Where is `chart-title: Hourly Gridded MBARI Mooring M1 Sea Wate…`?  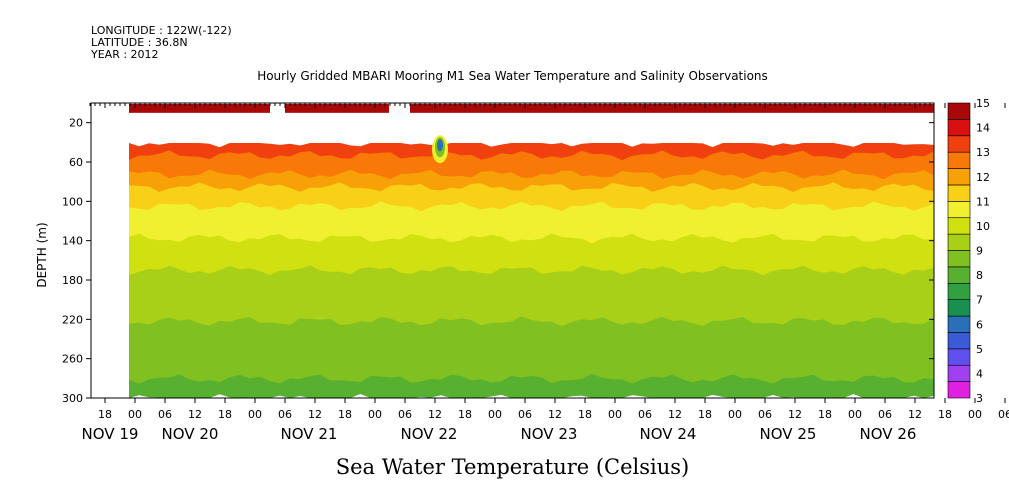 chart-title: Hourly Gridded MBARI Mooring M1 Sea Wate… is located at coordinates (512, 76).